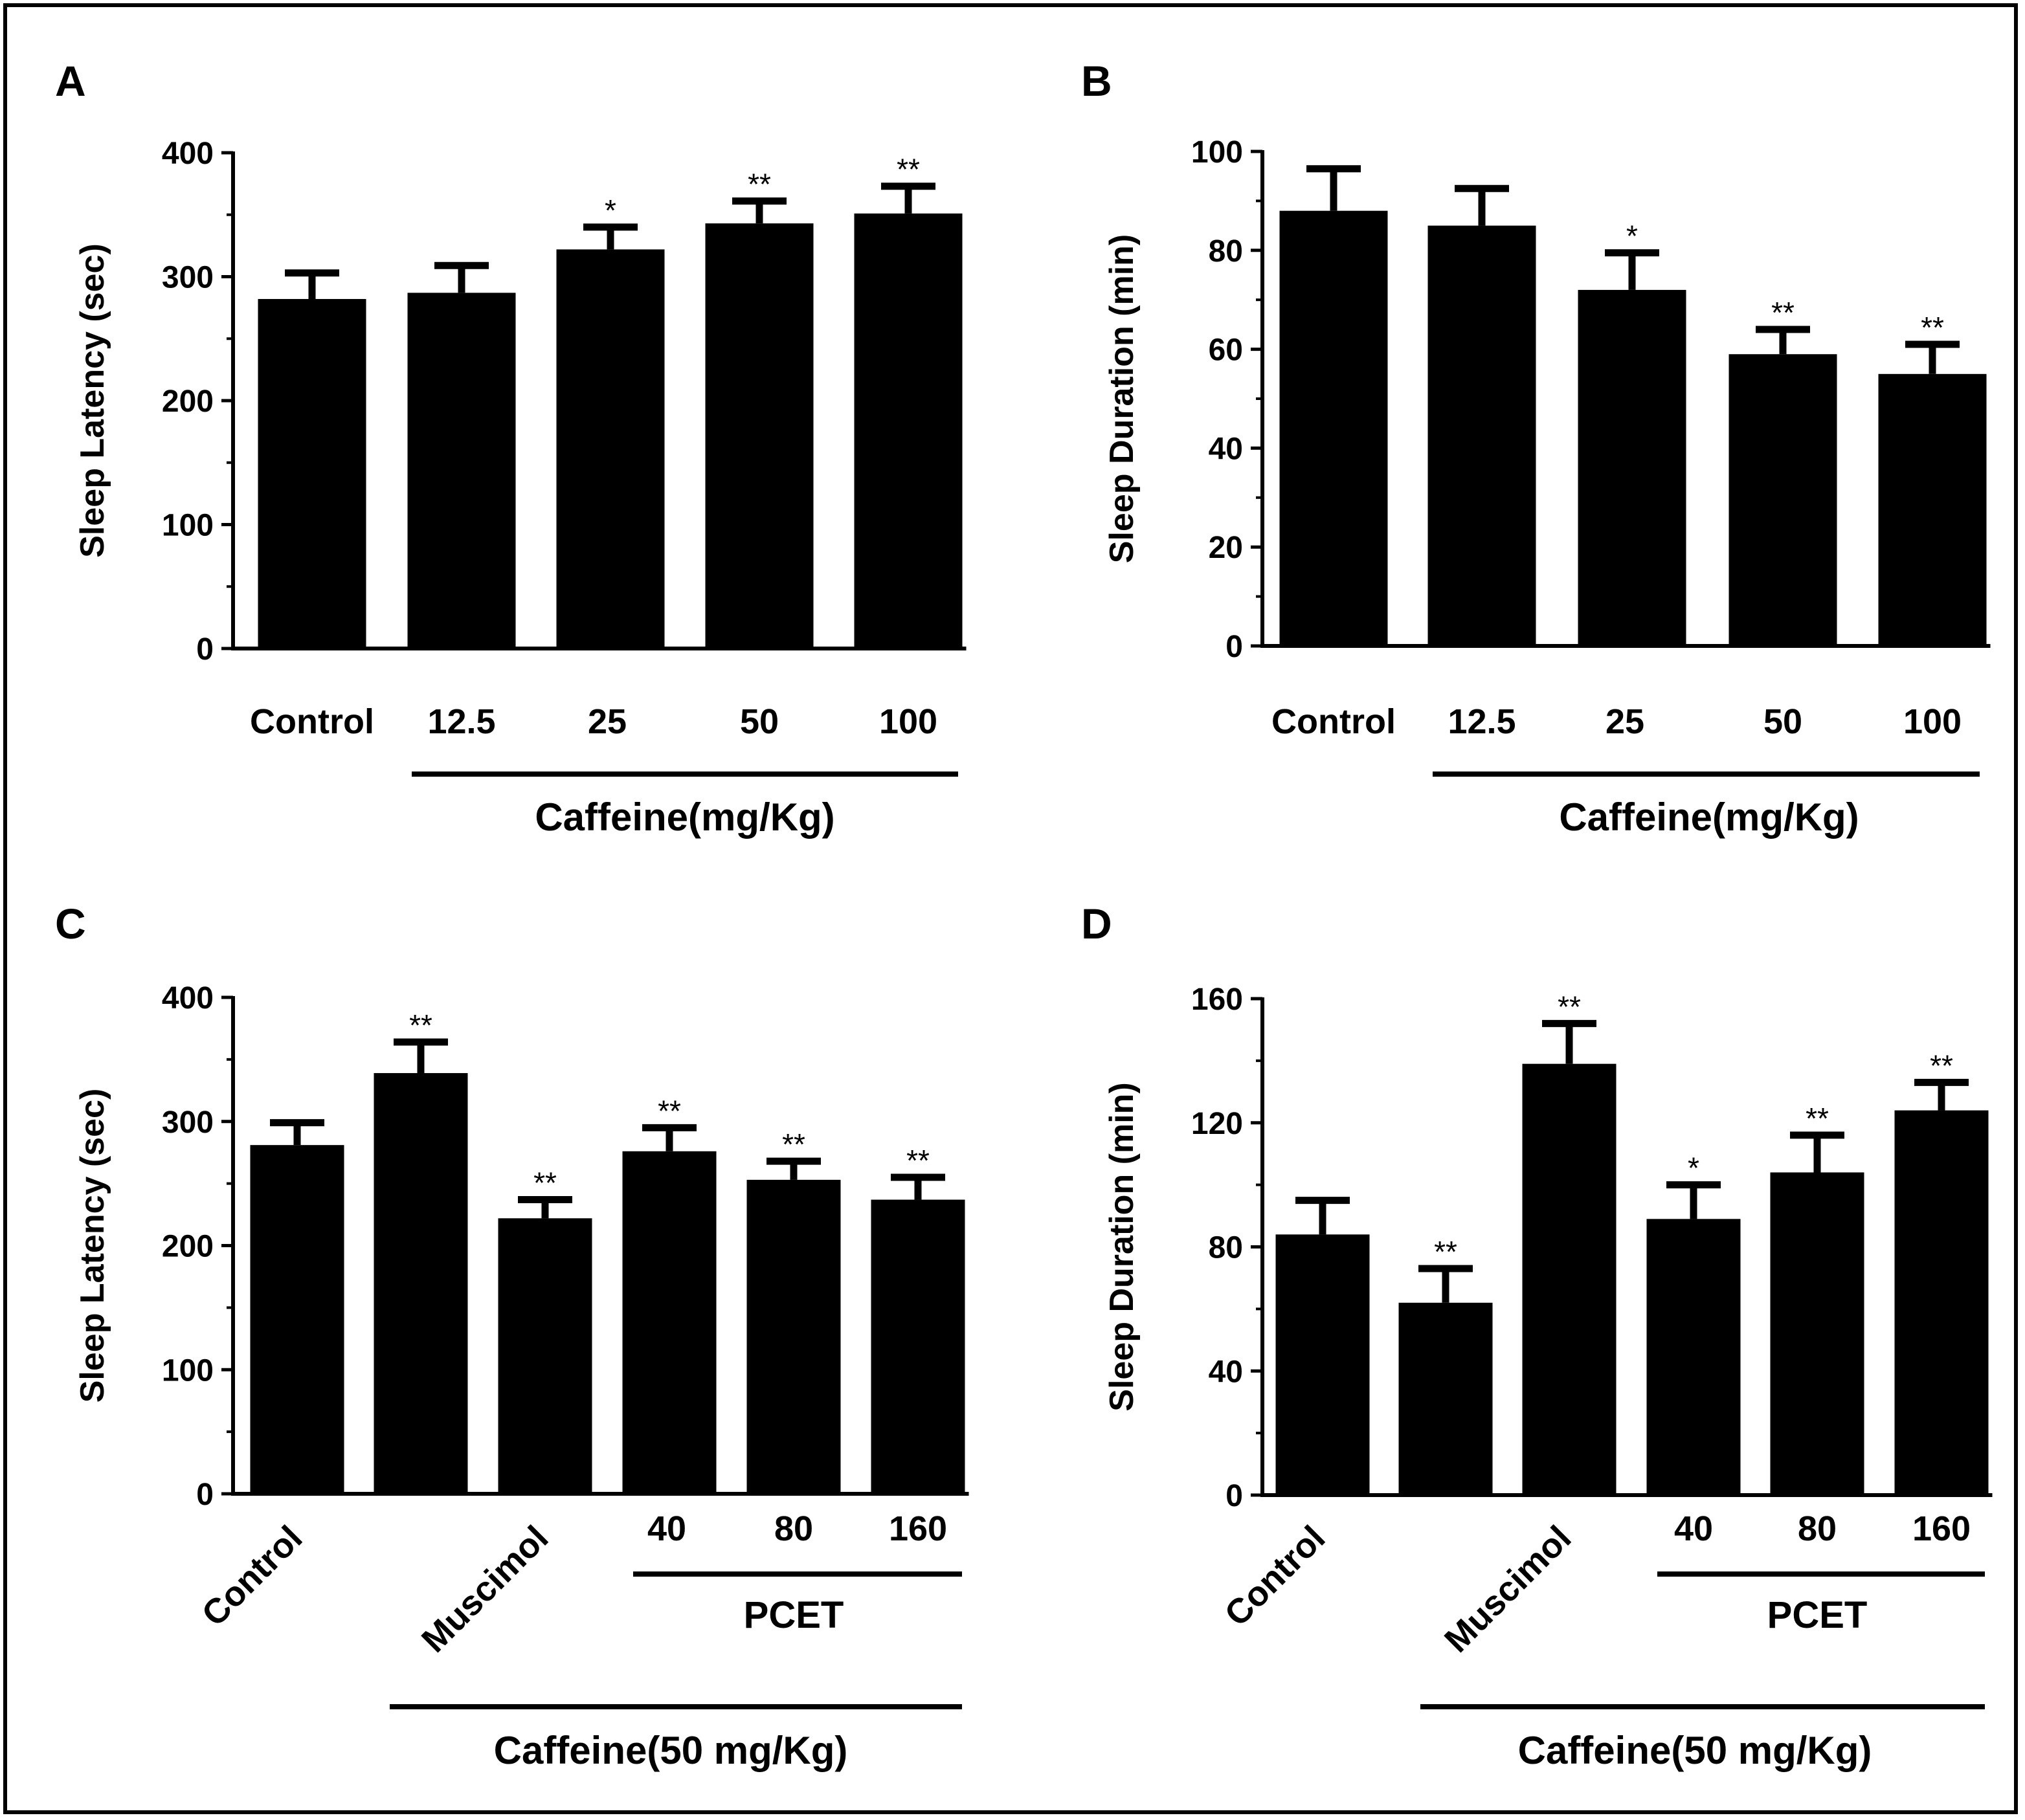 The height and width of the screenshot is (1820, 2025). What do you see at coordinates (70, 924) in the screenshot?
I see `panel-label: C` at bounding box center [70, 924].